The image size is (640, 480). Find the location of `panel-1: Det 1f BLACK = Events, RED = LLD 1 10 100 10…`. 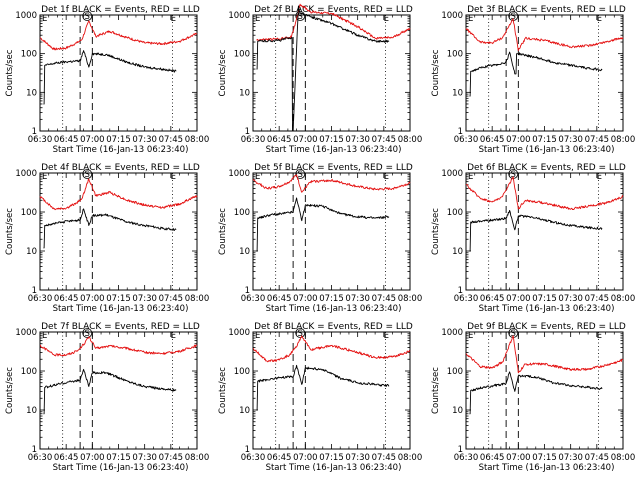

panel-1: Det 1f BLACK = Events, RED = LLD 1 10 100 10… is located at coordinates (107, 80).